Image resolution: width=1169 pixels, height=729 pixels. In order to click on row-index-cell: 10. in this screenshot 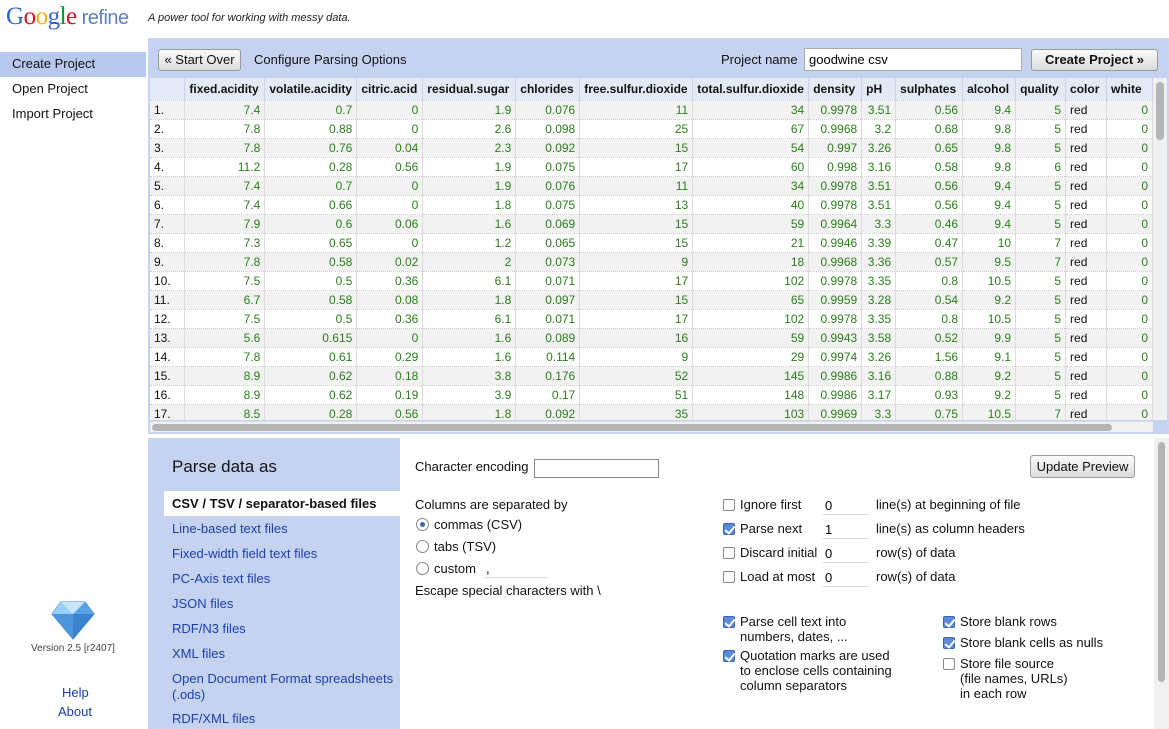, I will do `click(168, 280)`.